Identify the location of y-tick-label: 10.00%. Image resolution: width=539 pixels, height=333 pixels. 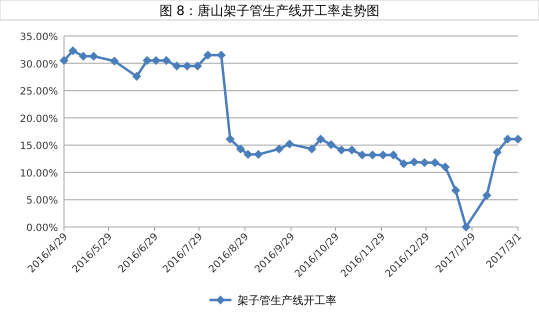
(39, 174).